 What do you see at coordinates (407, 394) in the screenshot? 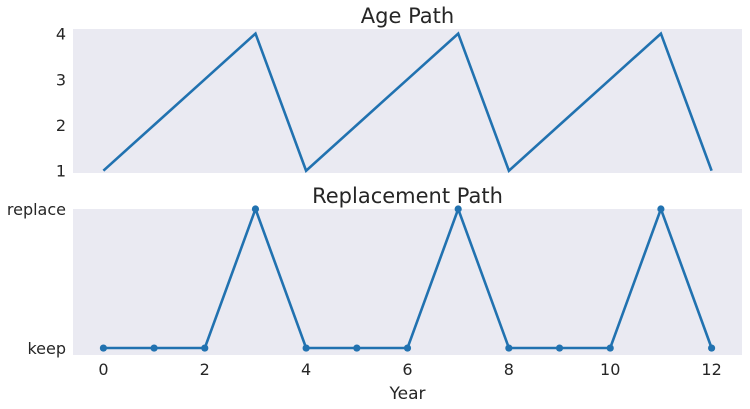
I see `x-axis-label: Year` at bounding box center [407, 394].